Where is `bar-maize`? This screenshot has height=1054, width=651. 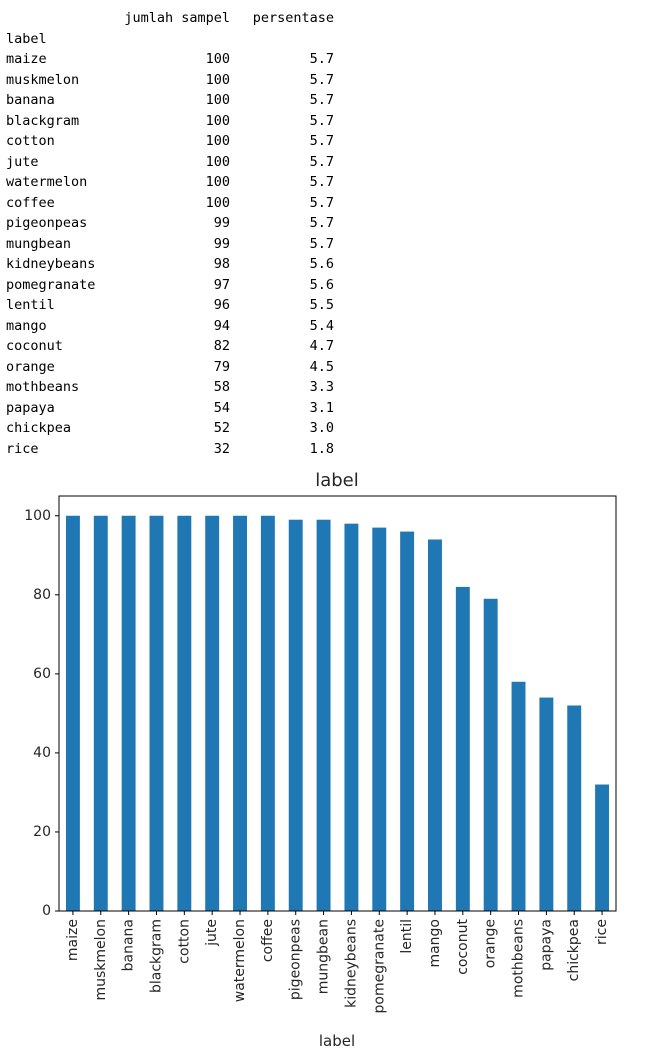
bar-maize is located at coordinates (72, 713).